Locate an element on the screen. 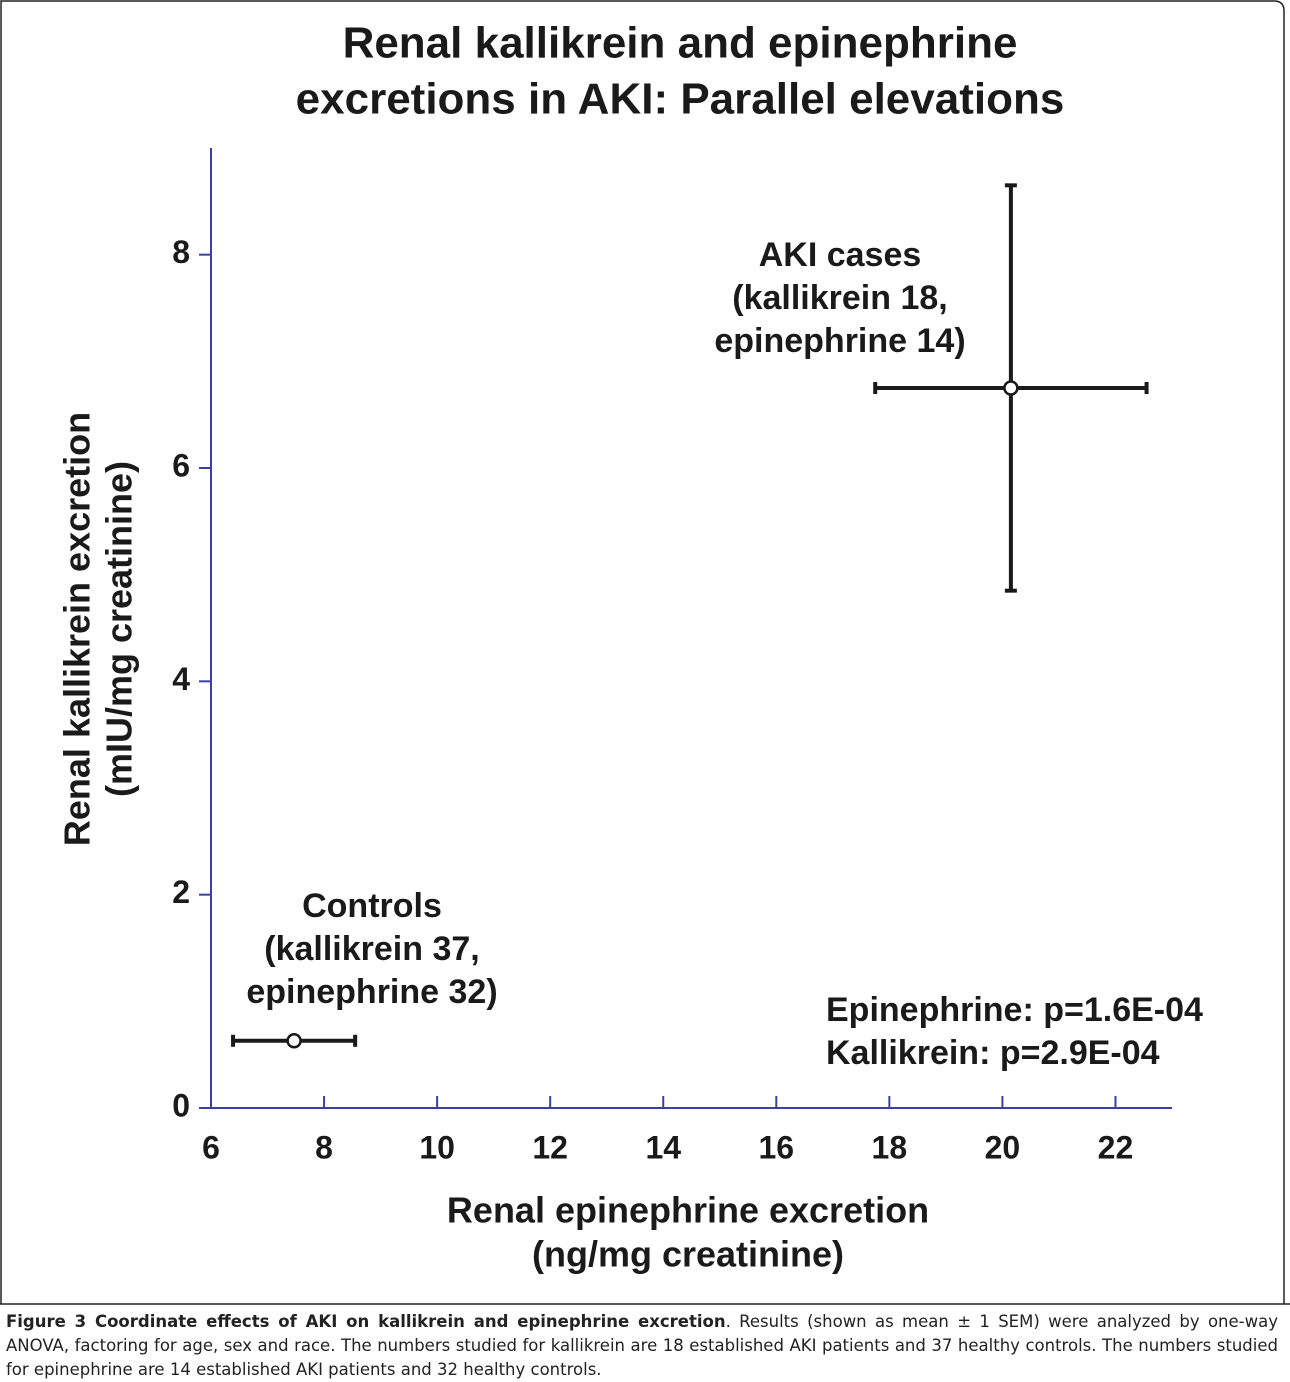 The image size is (1290, 1382). x-tick-label: 18 is located at coordinates (890, 1147).